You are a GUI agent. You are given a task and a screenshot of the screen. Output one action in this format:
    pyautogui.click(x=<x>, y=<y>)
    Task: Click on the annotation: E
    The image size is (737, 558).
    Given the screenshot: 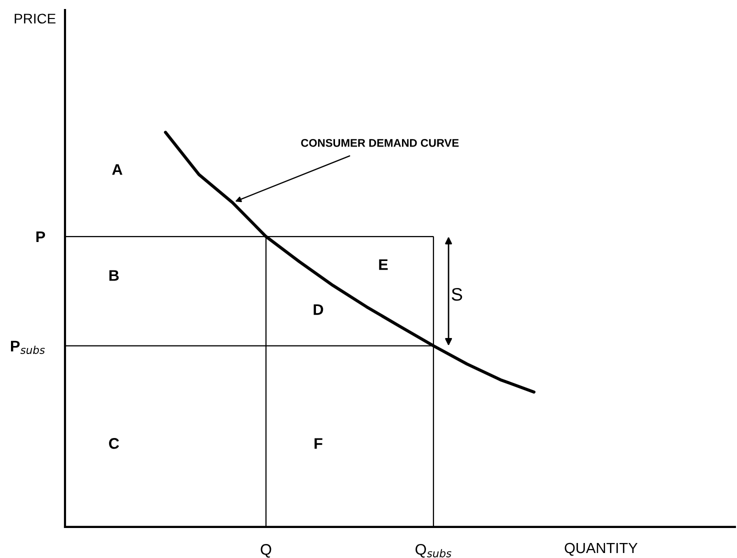 What is the action you would take?
    pyautogui.click(x=383, y=264)
    